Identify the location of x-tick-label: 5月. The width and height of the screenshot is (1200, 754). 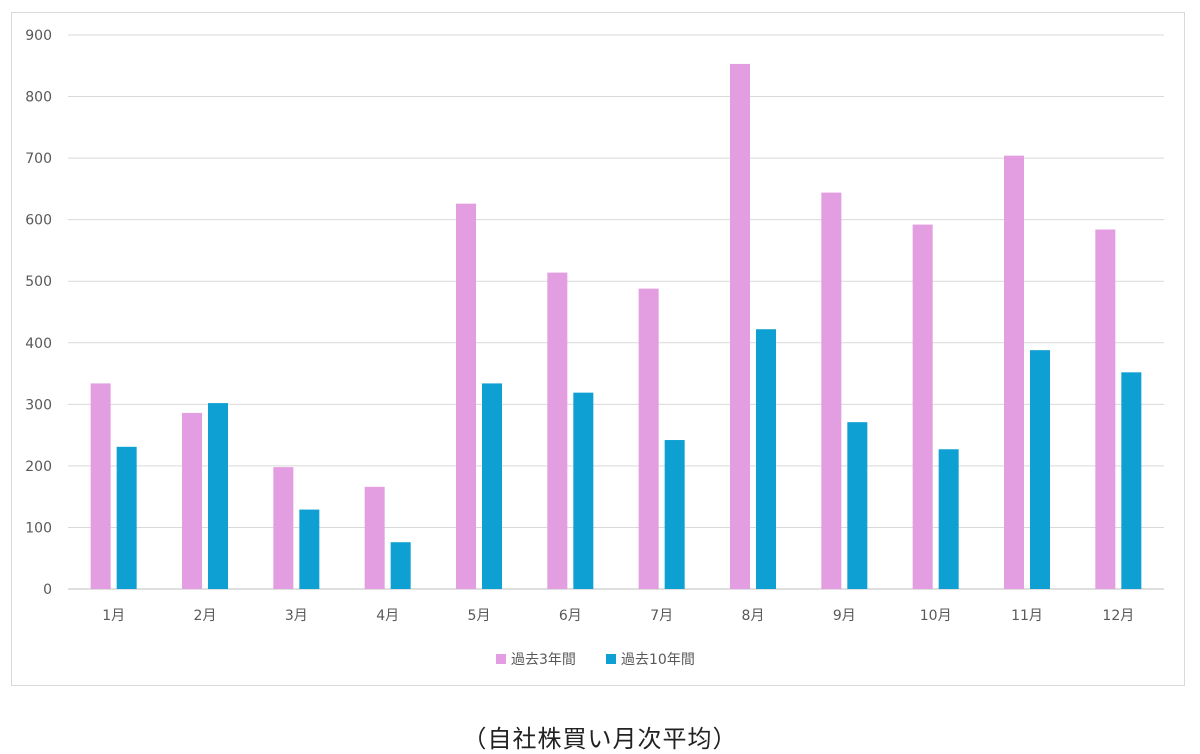
(479, 616).